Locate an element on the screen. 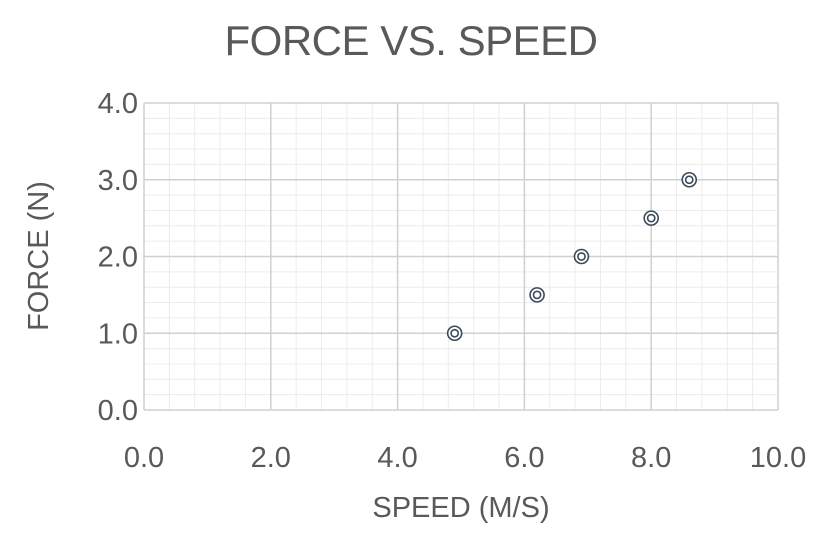 The image size is (824, 546). y-tick-label: 2.0 is located at coordinates (118, 258).